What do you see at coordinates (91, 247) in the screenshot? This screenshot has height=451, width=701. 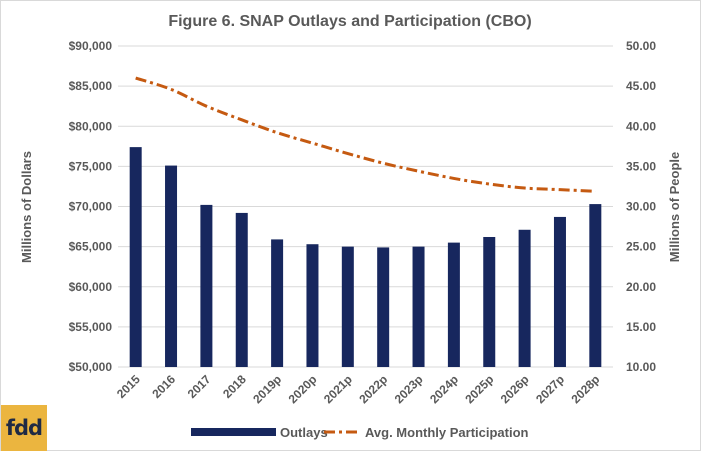 I see `left-tick-label: $65,000` at bounding box center [91, 247].